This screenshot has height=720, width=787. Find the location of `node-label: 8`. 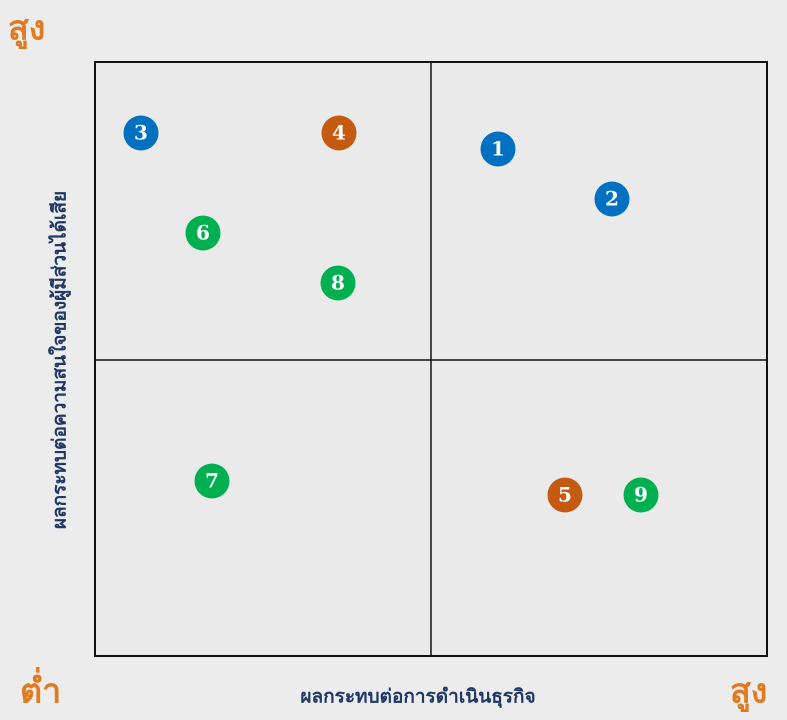

node-label: 8 is located at coordinates (338, 283).